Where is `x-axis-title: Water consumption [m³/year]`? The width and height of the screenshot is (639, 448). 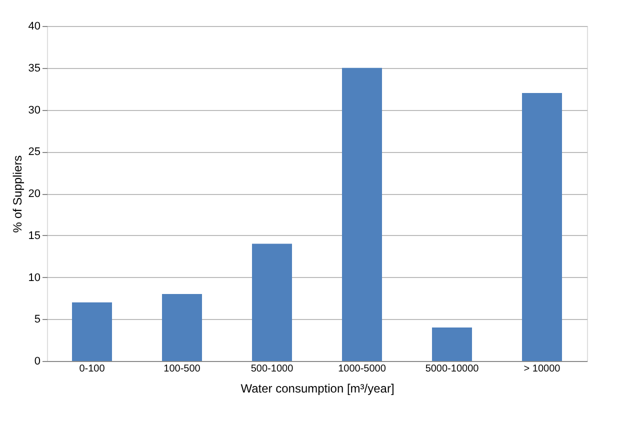 x-axis-title: Water consumption [m³/year] is located at coordinates (317, 389).